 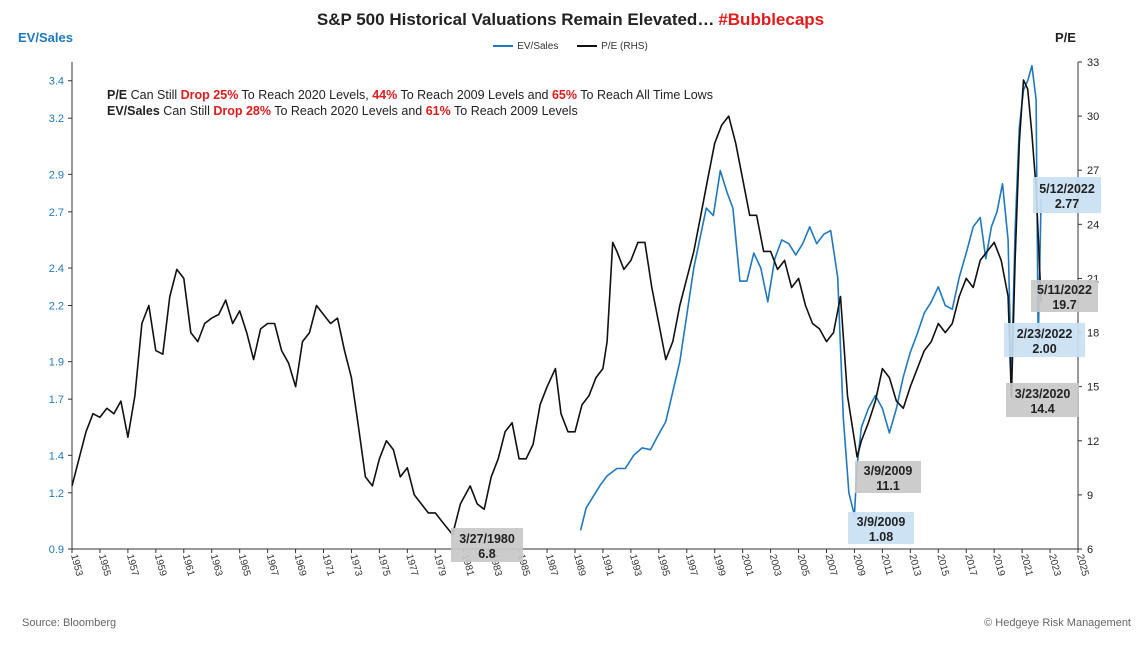 What do you see at coordinates (305, 95) in the screenshot?
I see `annotation-1-part-3: To Reach 2020 Levels,` at bounding box center [305, 95].